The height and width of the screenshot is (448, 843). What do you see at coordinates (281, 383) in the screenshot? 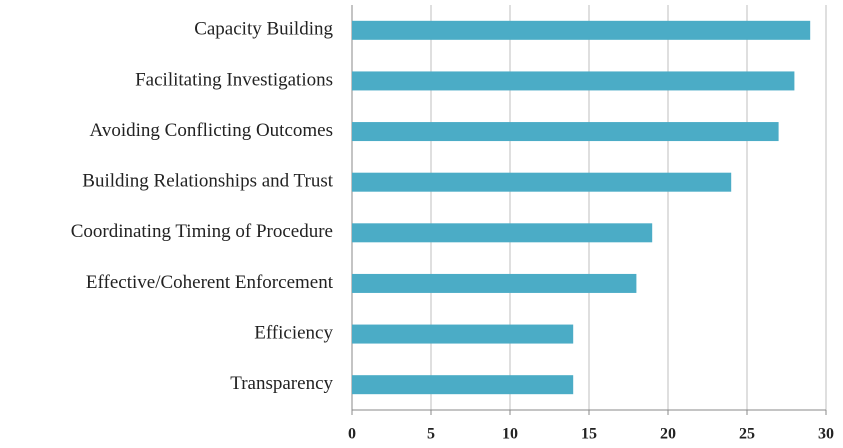
I see `y-tick-label: Transparency` at bounding box center [281, 383].